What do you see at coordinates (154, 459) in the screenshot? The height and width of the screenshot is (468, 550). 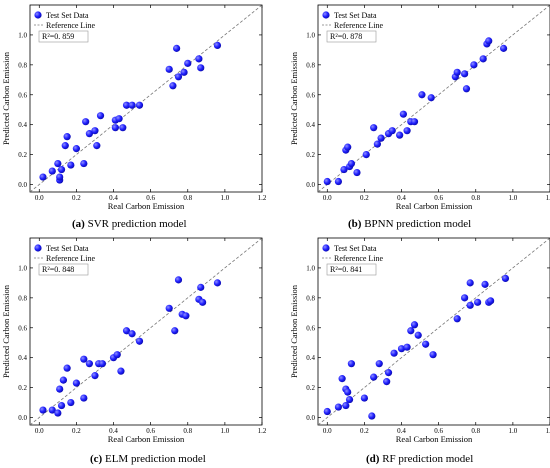 I see `panel-caption-text: ELM prediction model` at bounding box center [154, 459].